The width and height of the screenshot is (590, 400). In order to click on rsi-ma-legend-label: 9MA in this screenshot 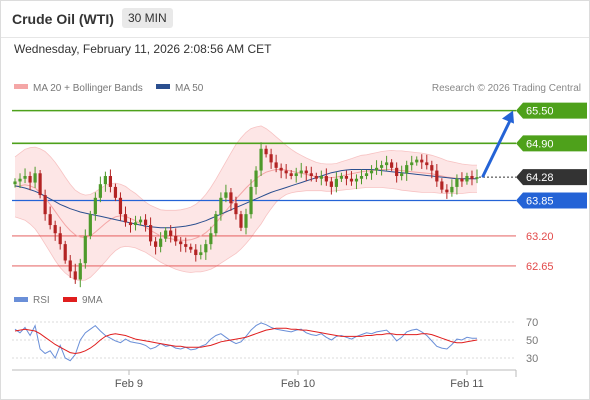, I will do `click(92, 300)`.